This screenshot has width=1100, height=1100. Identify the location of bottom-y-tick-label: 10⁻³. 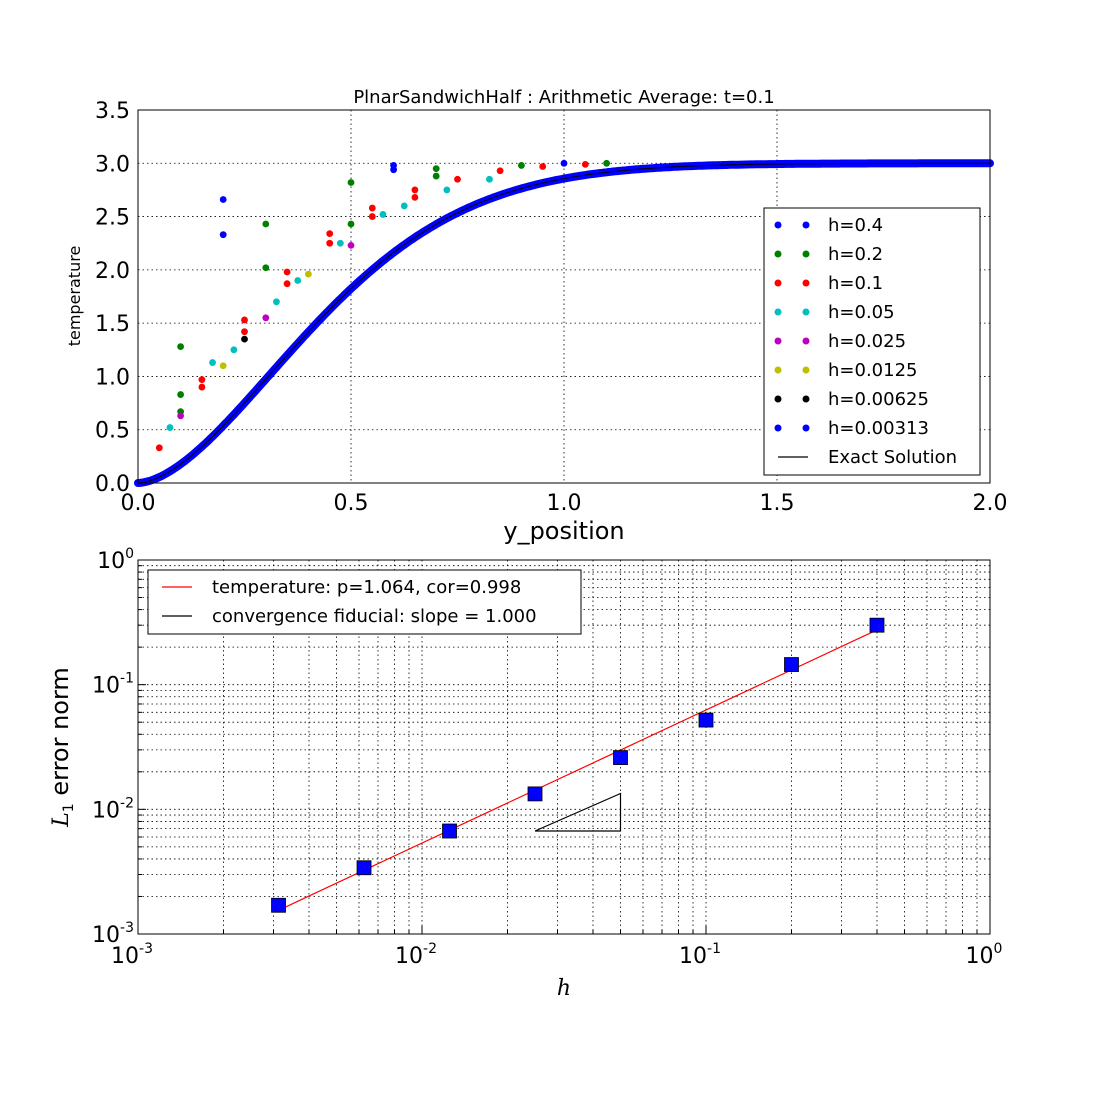
(113, 934).